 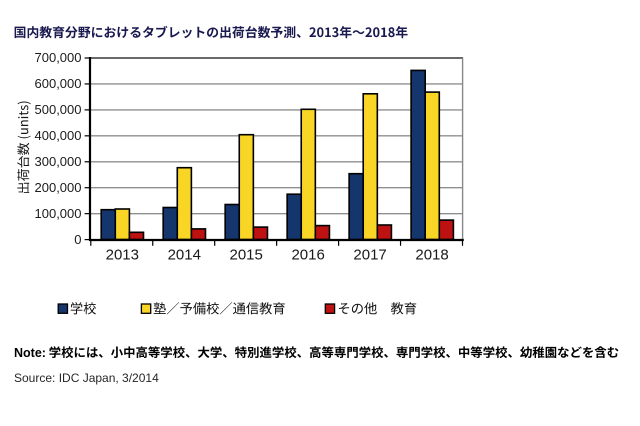 What do you see at coordinates (58, 161) in the screenshot?
I see `svg-text: 300,000` at bounding box center [58, 161].